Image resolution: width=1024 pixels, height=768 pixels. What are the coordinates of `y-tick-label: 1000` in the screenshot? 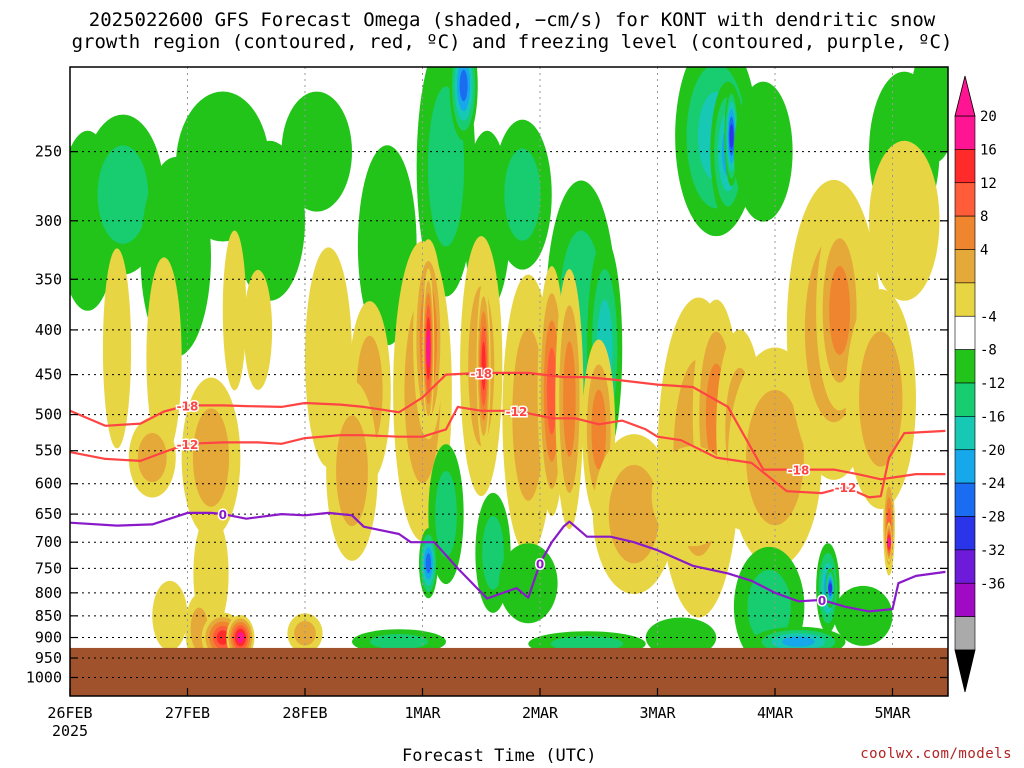 It's located at (44, 677).